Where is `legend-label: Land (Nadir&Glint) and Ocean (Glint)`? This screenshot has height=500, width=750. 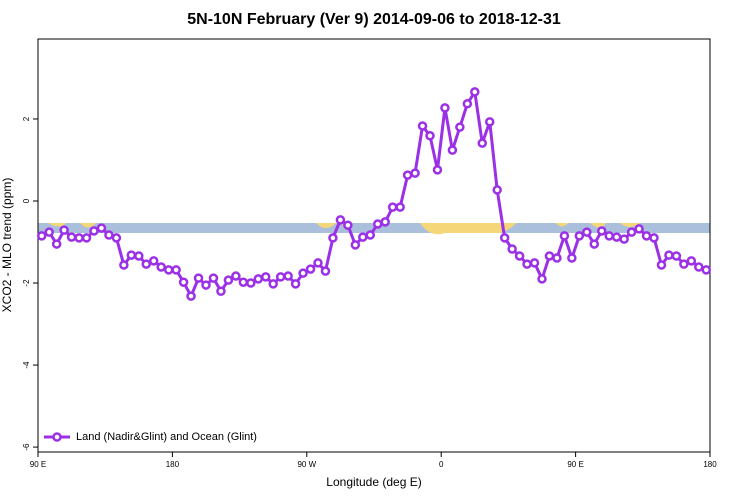 legend-label: Land (Nadir&Glint) and Ocean (Glint) is located at coordinates (166, 437).